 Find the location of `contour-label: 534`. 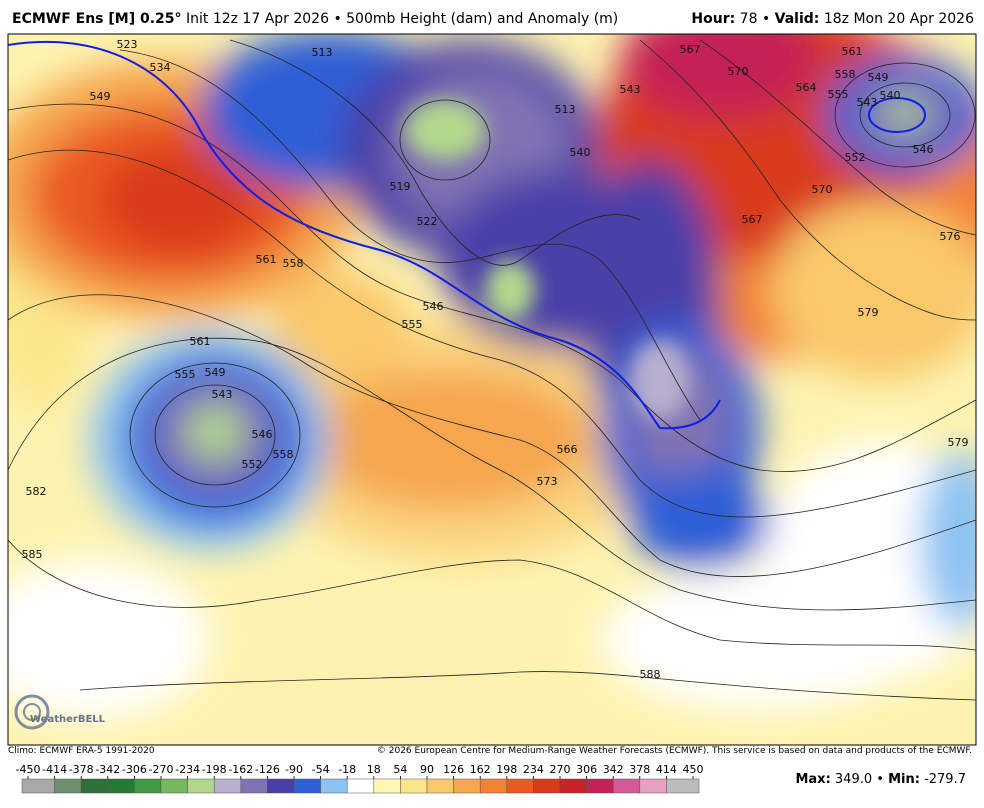

contour-label: 534 is located at coordinates (160, 67).